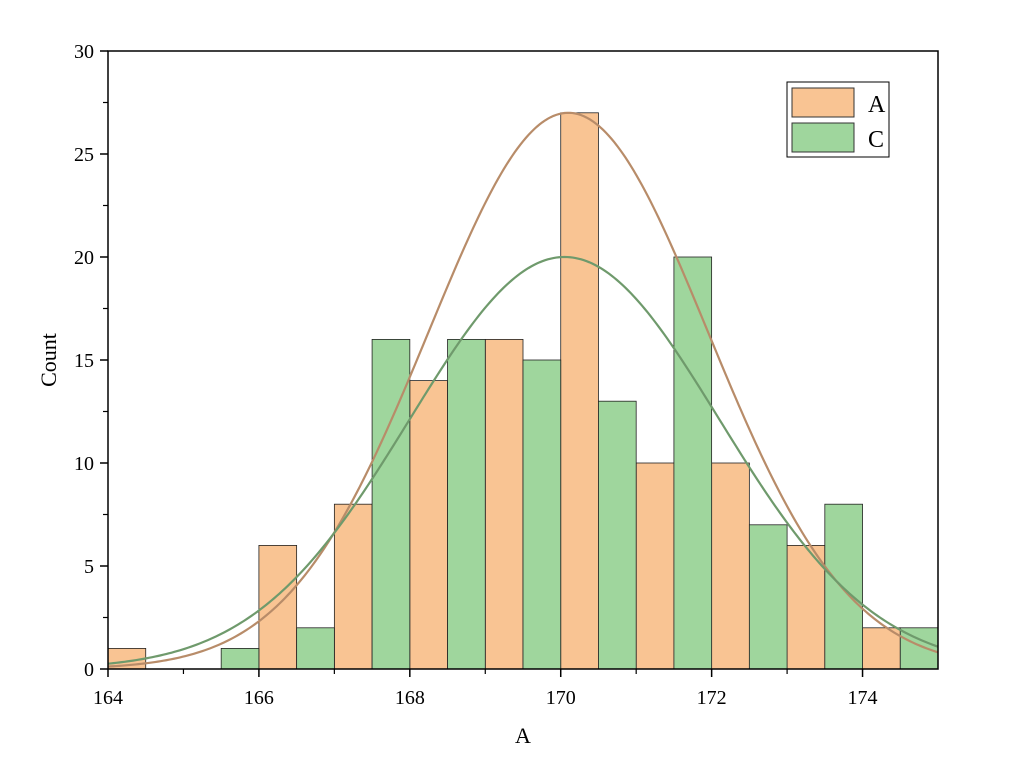  What do you see at coordinates (48, 360) in the screenshot?
I see `y-axis-label: Count` at bounding box center [48, 360].